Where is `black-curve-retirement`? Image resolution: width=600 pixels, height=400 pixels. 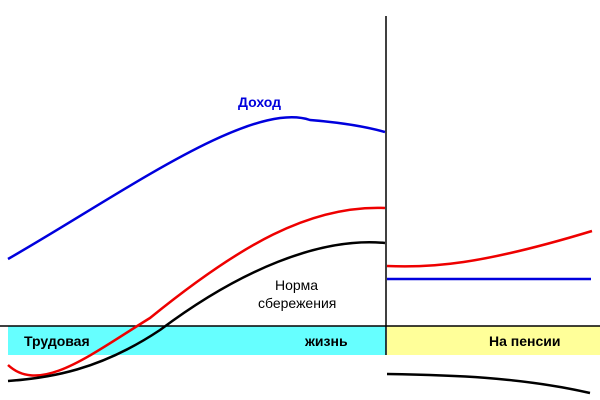 black-curve-retirement is located at coordinates (488, 383).